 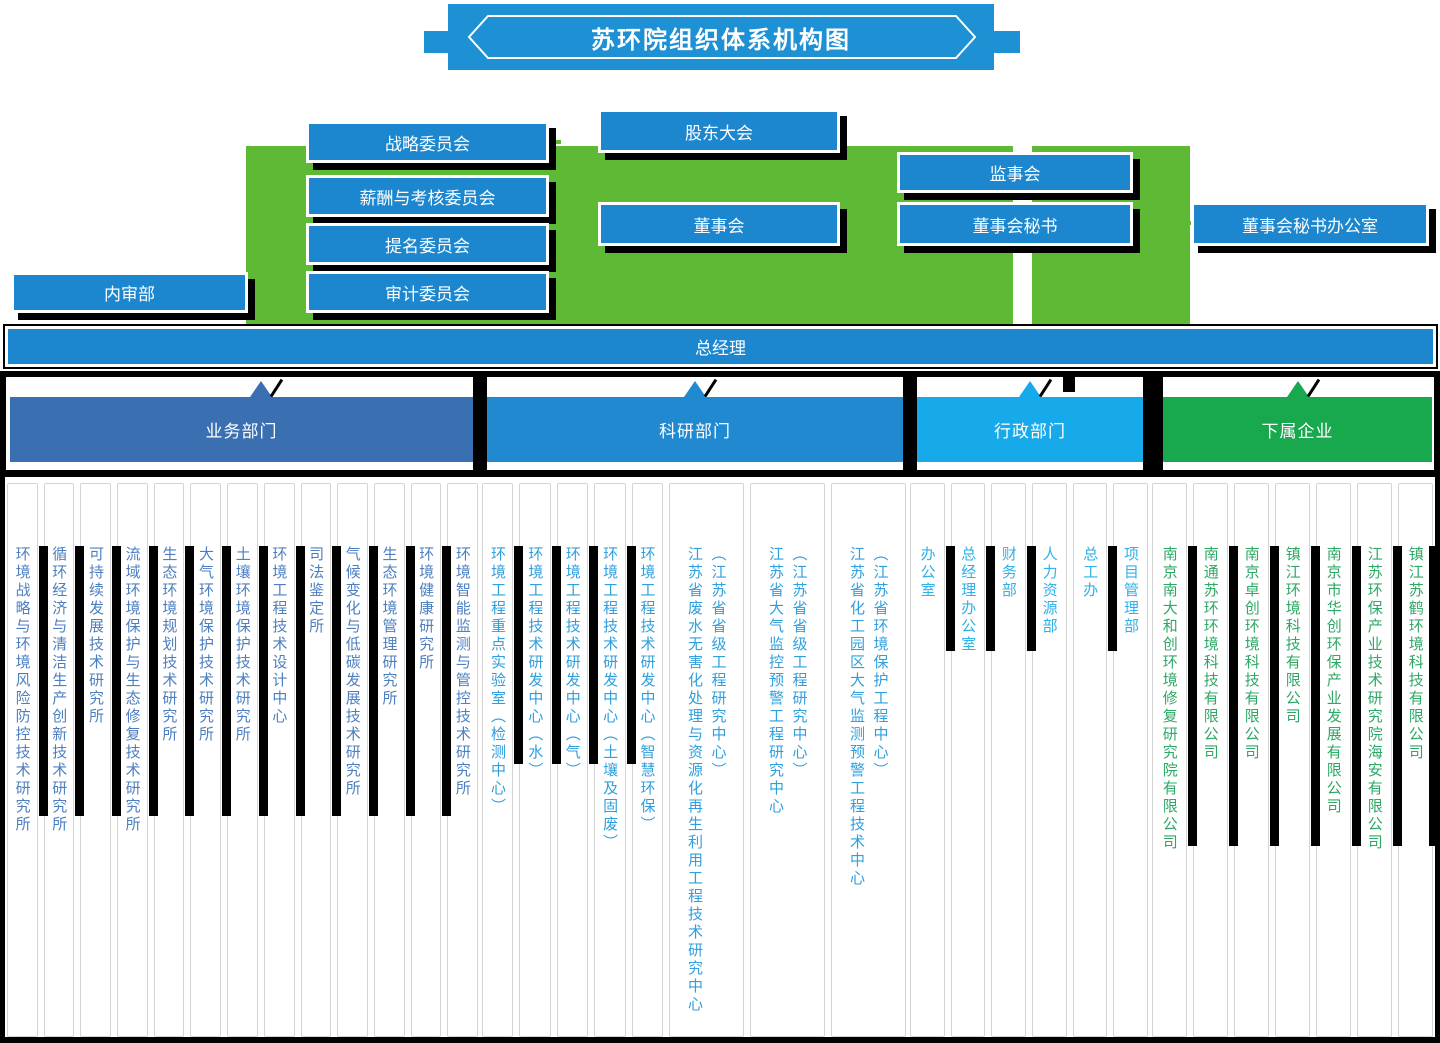 What do you see at coordinates (968, 600) in the screenshot?
I see `org-column-label: 总经理办公室` at bounding box center [968, 600].